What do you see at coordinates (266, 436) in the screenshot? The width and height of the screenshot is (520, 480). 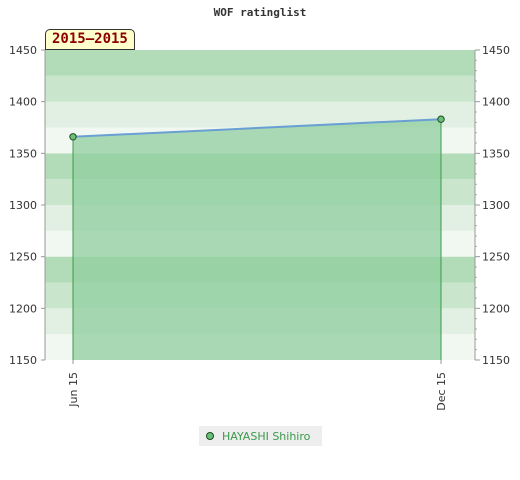 I see `legend-label: HAYASHI Shihiro` at bounding box center [266, 436].